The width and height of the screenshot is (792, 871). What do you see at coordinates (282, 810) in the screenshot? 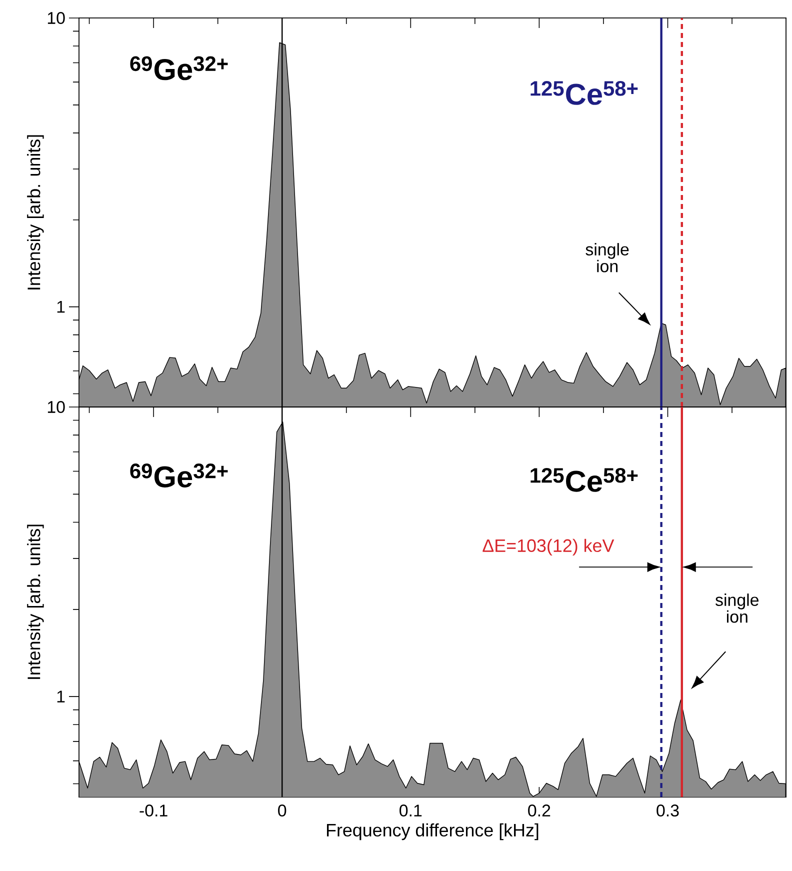
I see `x-tick-label: 0` at bounding box center [282, 810].